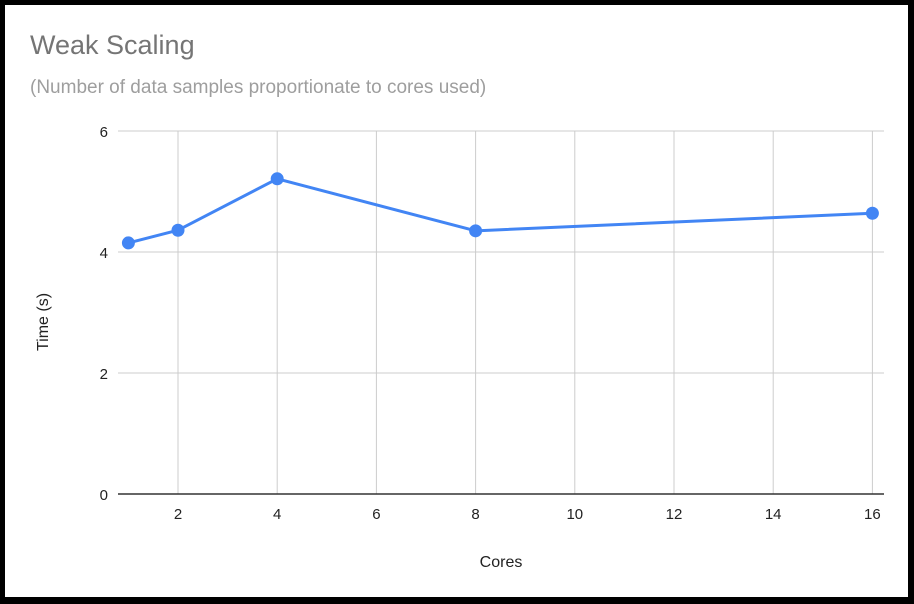  What do you see at coordinates (376, 514) in the screenshot?
I see `x-tick-label: 6` at bounding box center [376, 514].